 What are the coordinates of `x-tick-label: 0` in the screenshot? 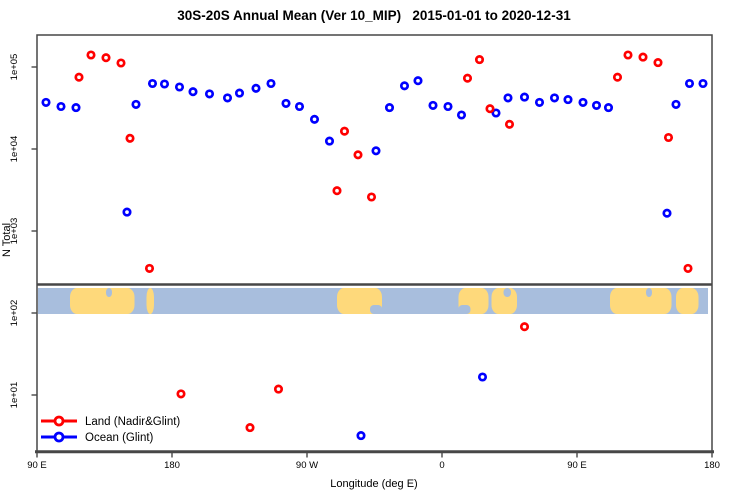 It's located at (441, 465).